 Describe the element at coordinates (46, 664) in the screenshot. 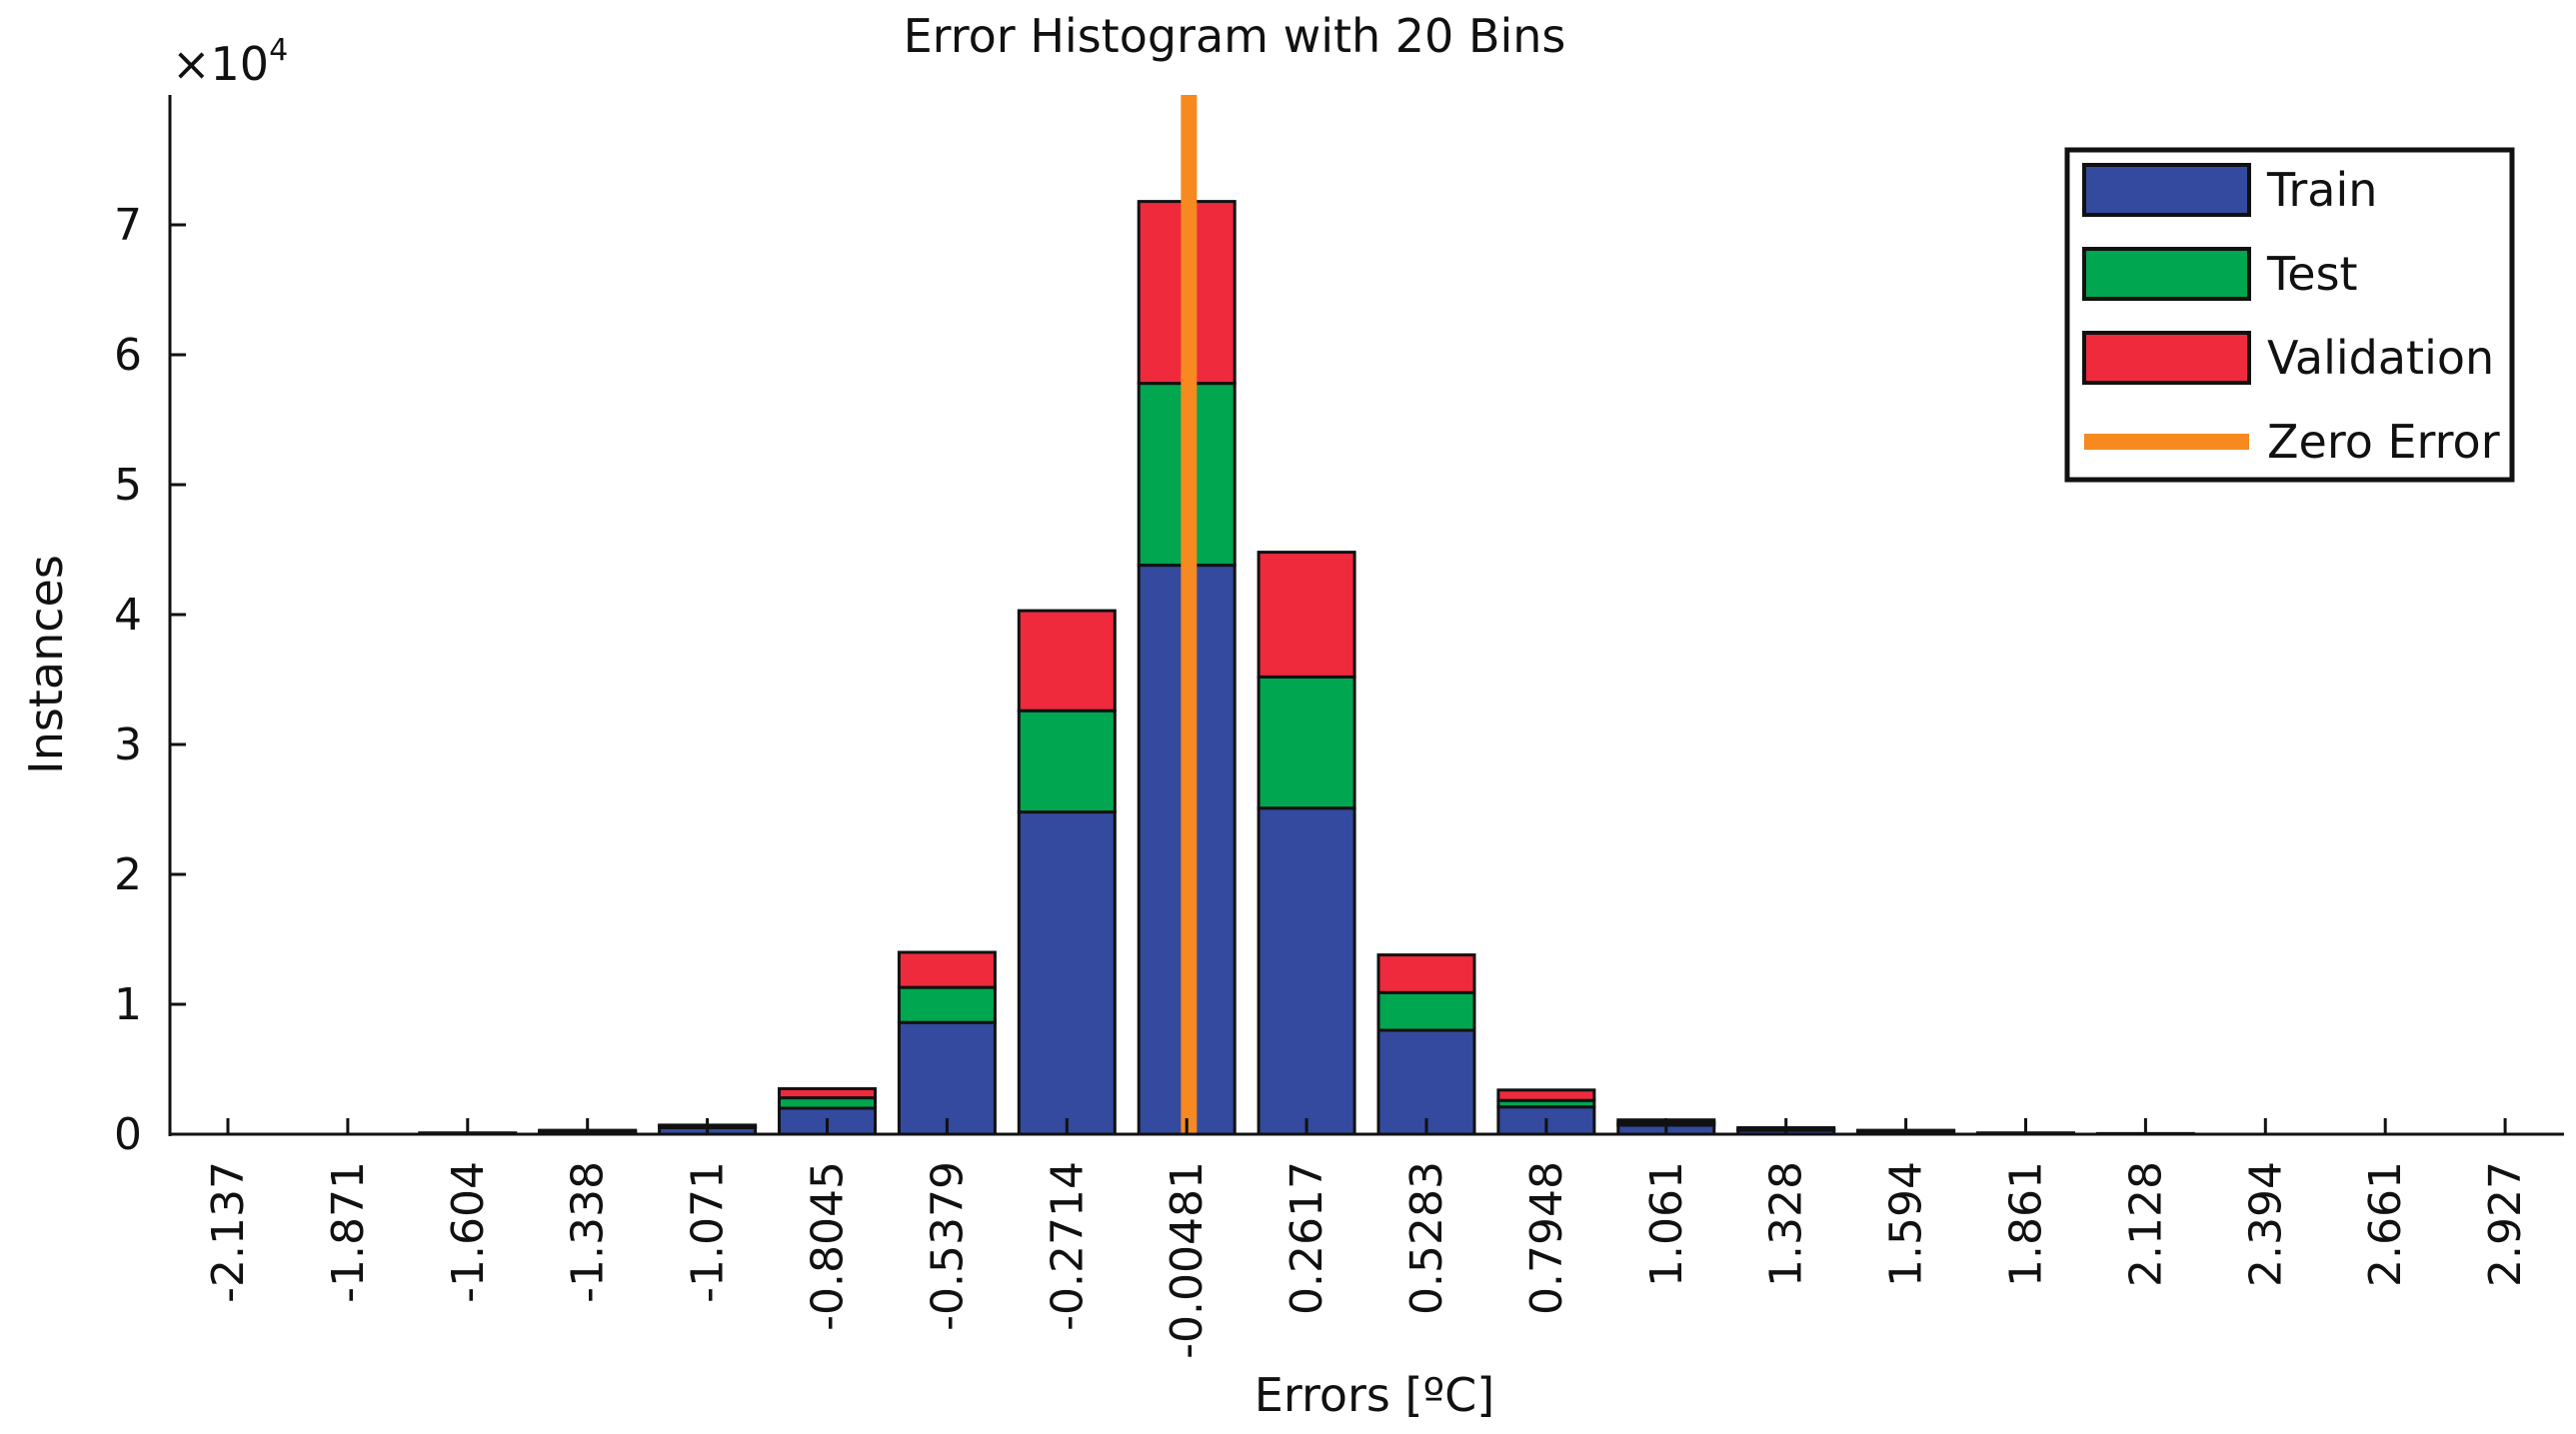

I see `y-axis-label: Instances` at that location.